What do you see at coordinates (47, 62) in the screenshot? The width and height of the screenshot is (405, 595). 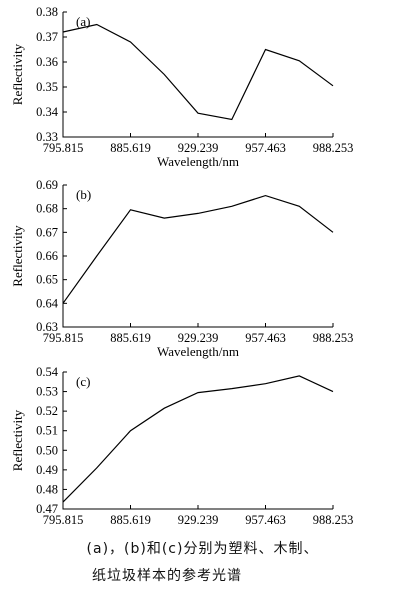 I see `y-tick-label: 0.36` at bounding box center [47, 62].